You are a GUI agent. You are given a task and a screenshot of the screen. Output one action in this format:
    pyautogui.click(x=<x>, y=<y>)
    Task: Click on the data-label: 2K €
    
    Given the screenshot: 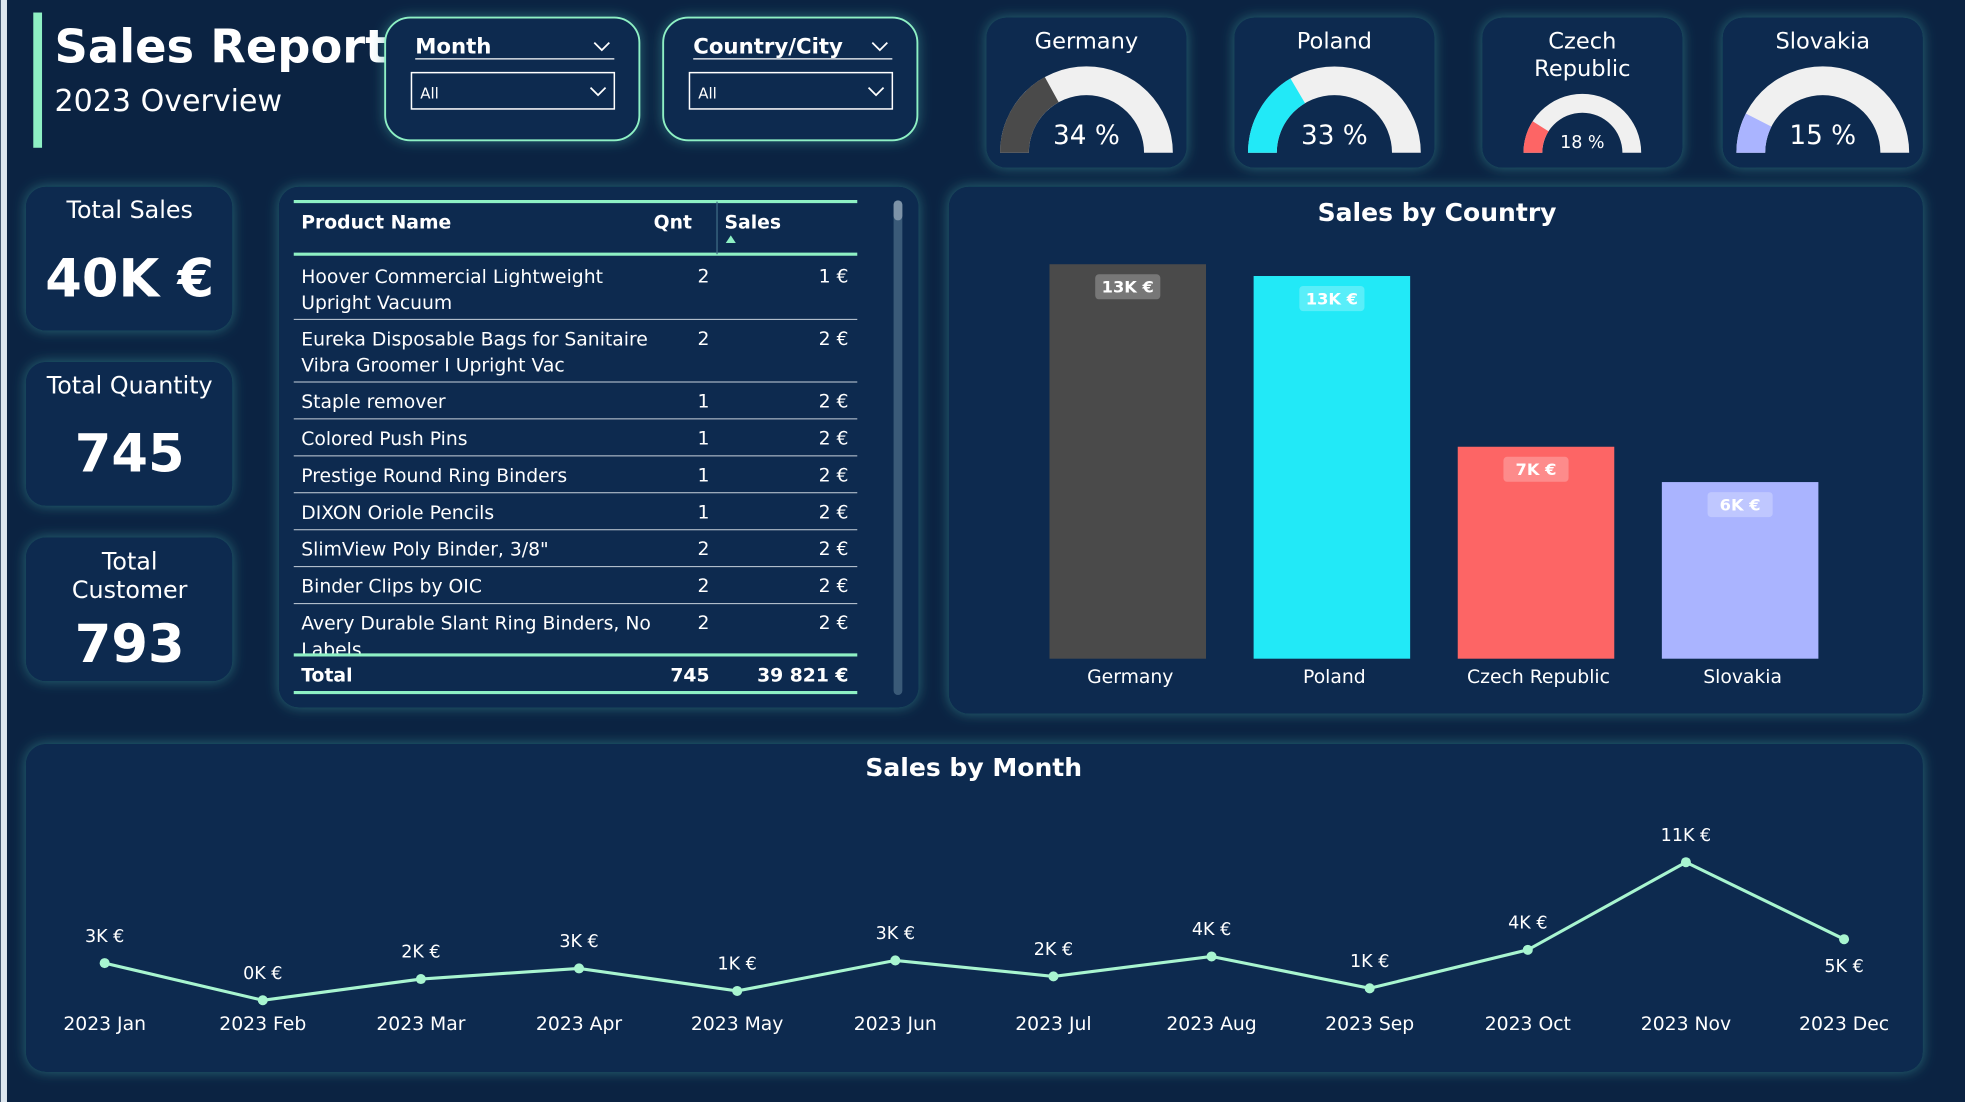 What is the action you would take?
    pyautogui.click(x=1053, y=950)
    